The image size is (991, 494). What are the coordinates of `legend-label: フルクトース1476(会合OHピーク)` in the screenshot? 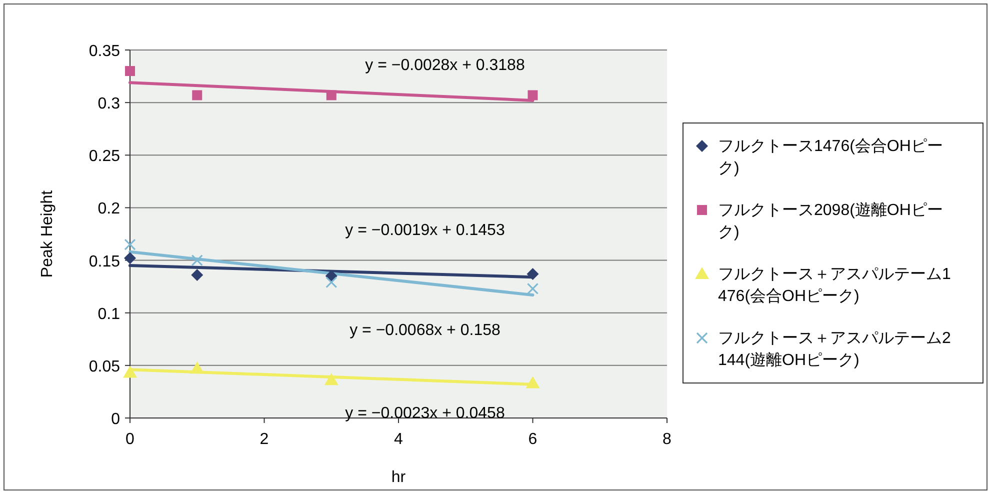 It's located at (830, 157).